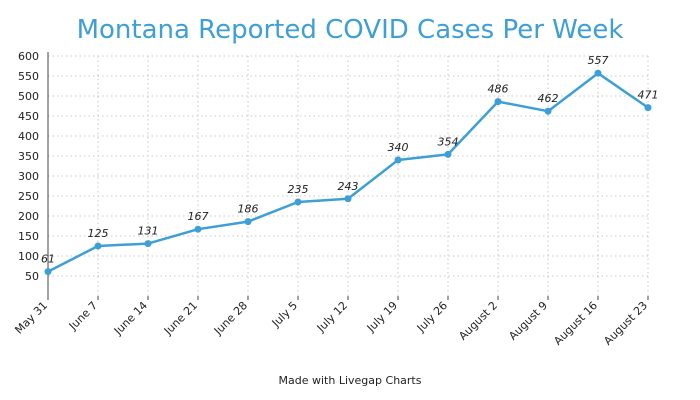 This screenshot has height=400, width=700. What do you see at coordinates (198, 216) in the screenshot?
I see `data-label: 167` at bounding box center [198, 216].